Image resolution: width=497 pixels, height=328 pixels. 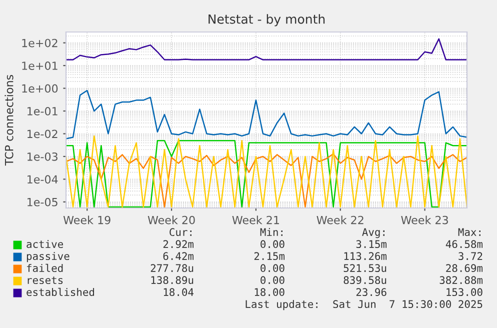 What do you see at coordinates (171, 220) in the screenshot?
I see `x-tick-label: Week 20` at bounding box center [171, 220].